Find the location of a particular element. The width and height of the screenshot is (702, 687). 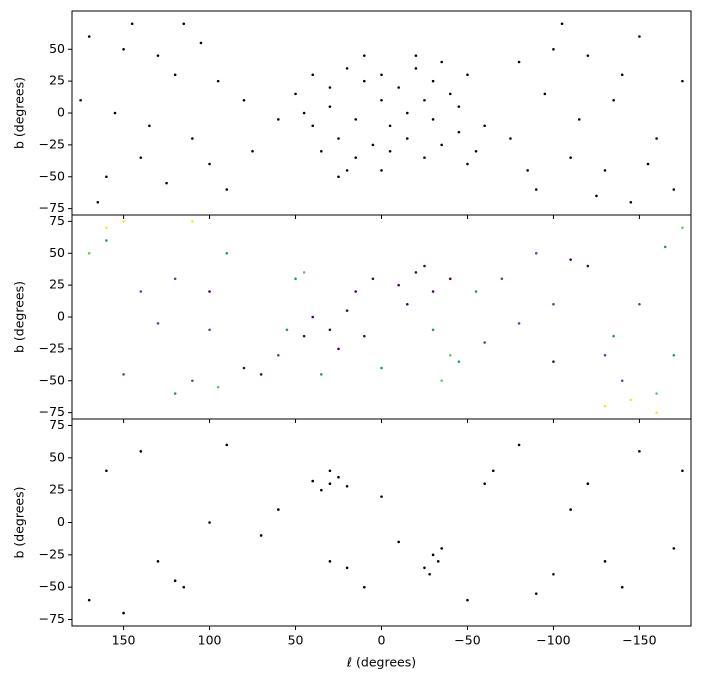

y-tick-label: −25 is located at coordinates (52, 143).